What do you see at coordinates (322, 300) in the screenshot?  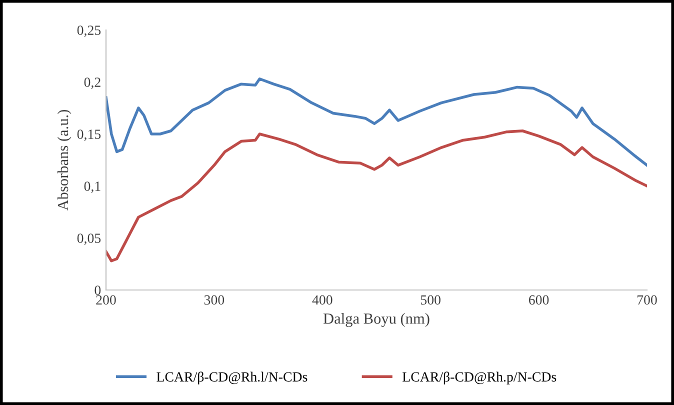 I see `x-tick-label: 400` at bounding box center [322, 300].